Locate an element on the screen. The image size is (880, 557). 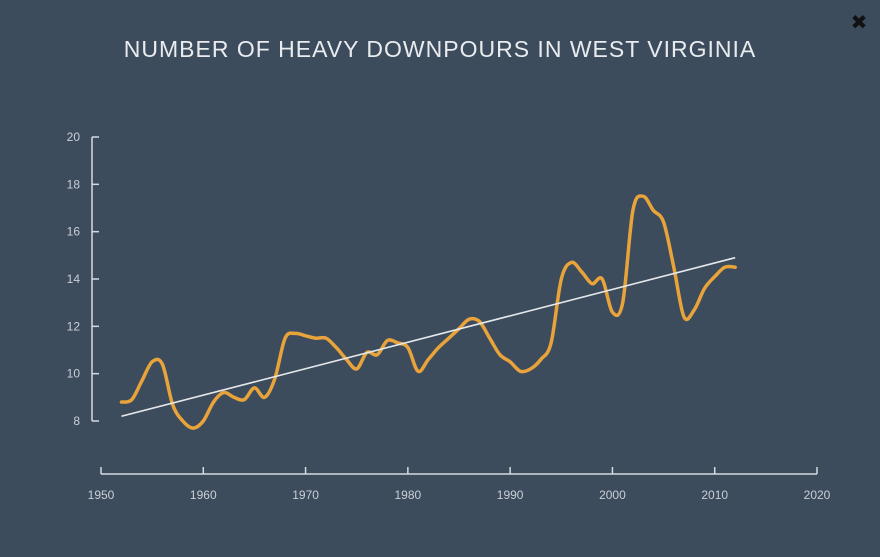
y-tick-label: 16 is located at coordinates (74, 232).